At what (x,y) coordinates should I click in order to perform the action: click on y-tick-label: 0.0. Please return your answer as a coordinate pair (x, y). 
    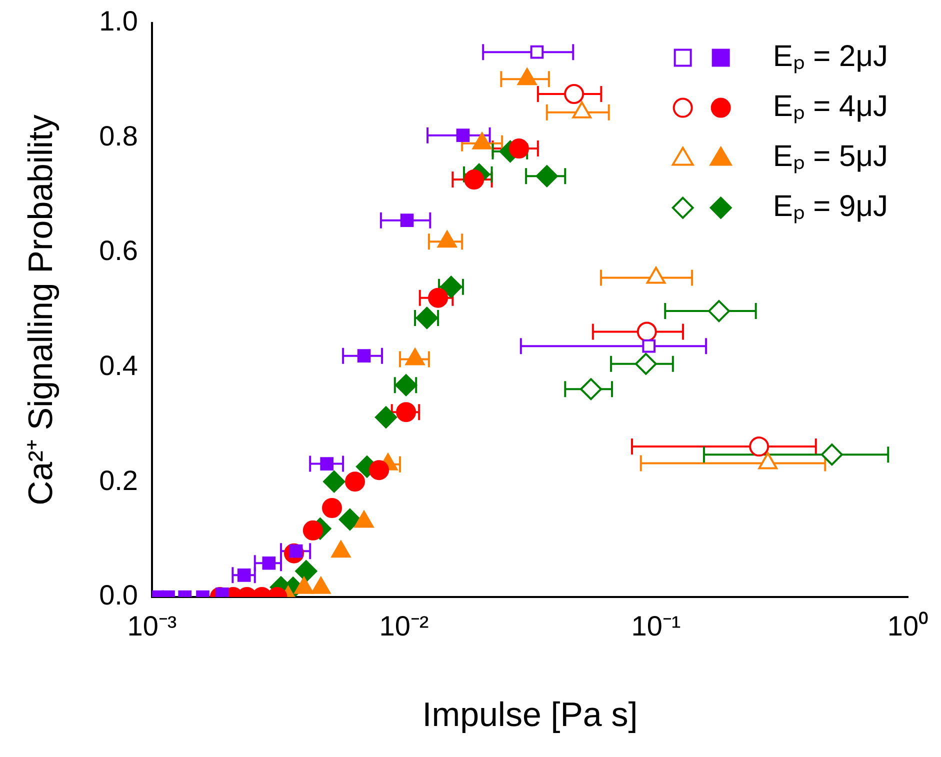
    Looking at the image, I should click on (118, 595).